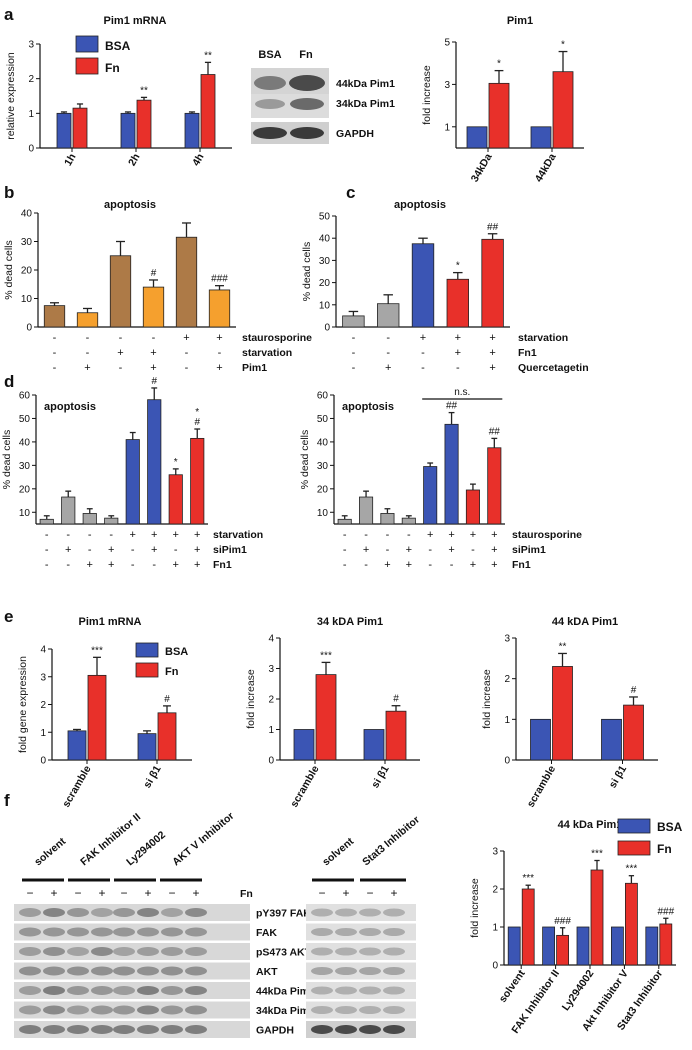 The height and width of the screenshot is (1050, 692). I want to click on blot-f-right: solvent Stat3 Inhibitor − + − +, so click(364, 926).